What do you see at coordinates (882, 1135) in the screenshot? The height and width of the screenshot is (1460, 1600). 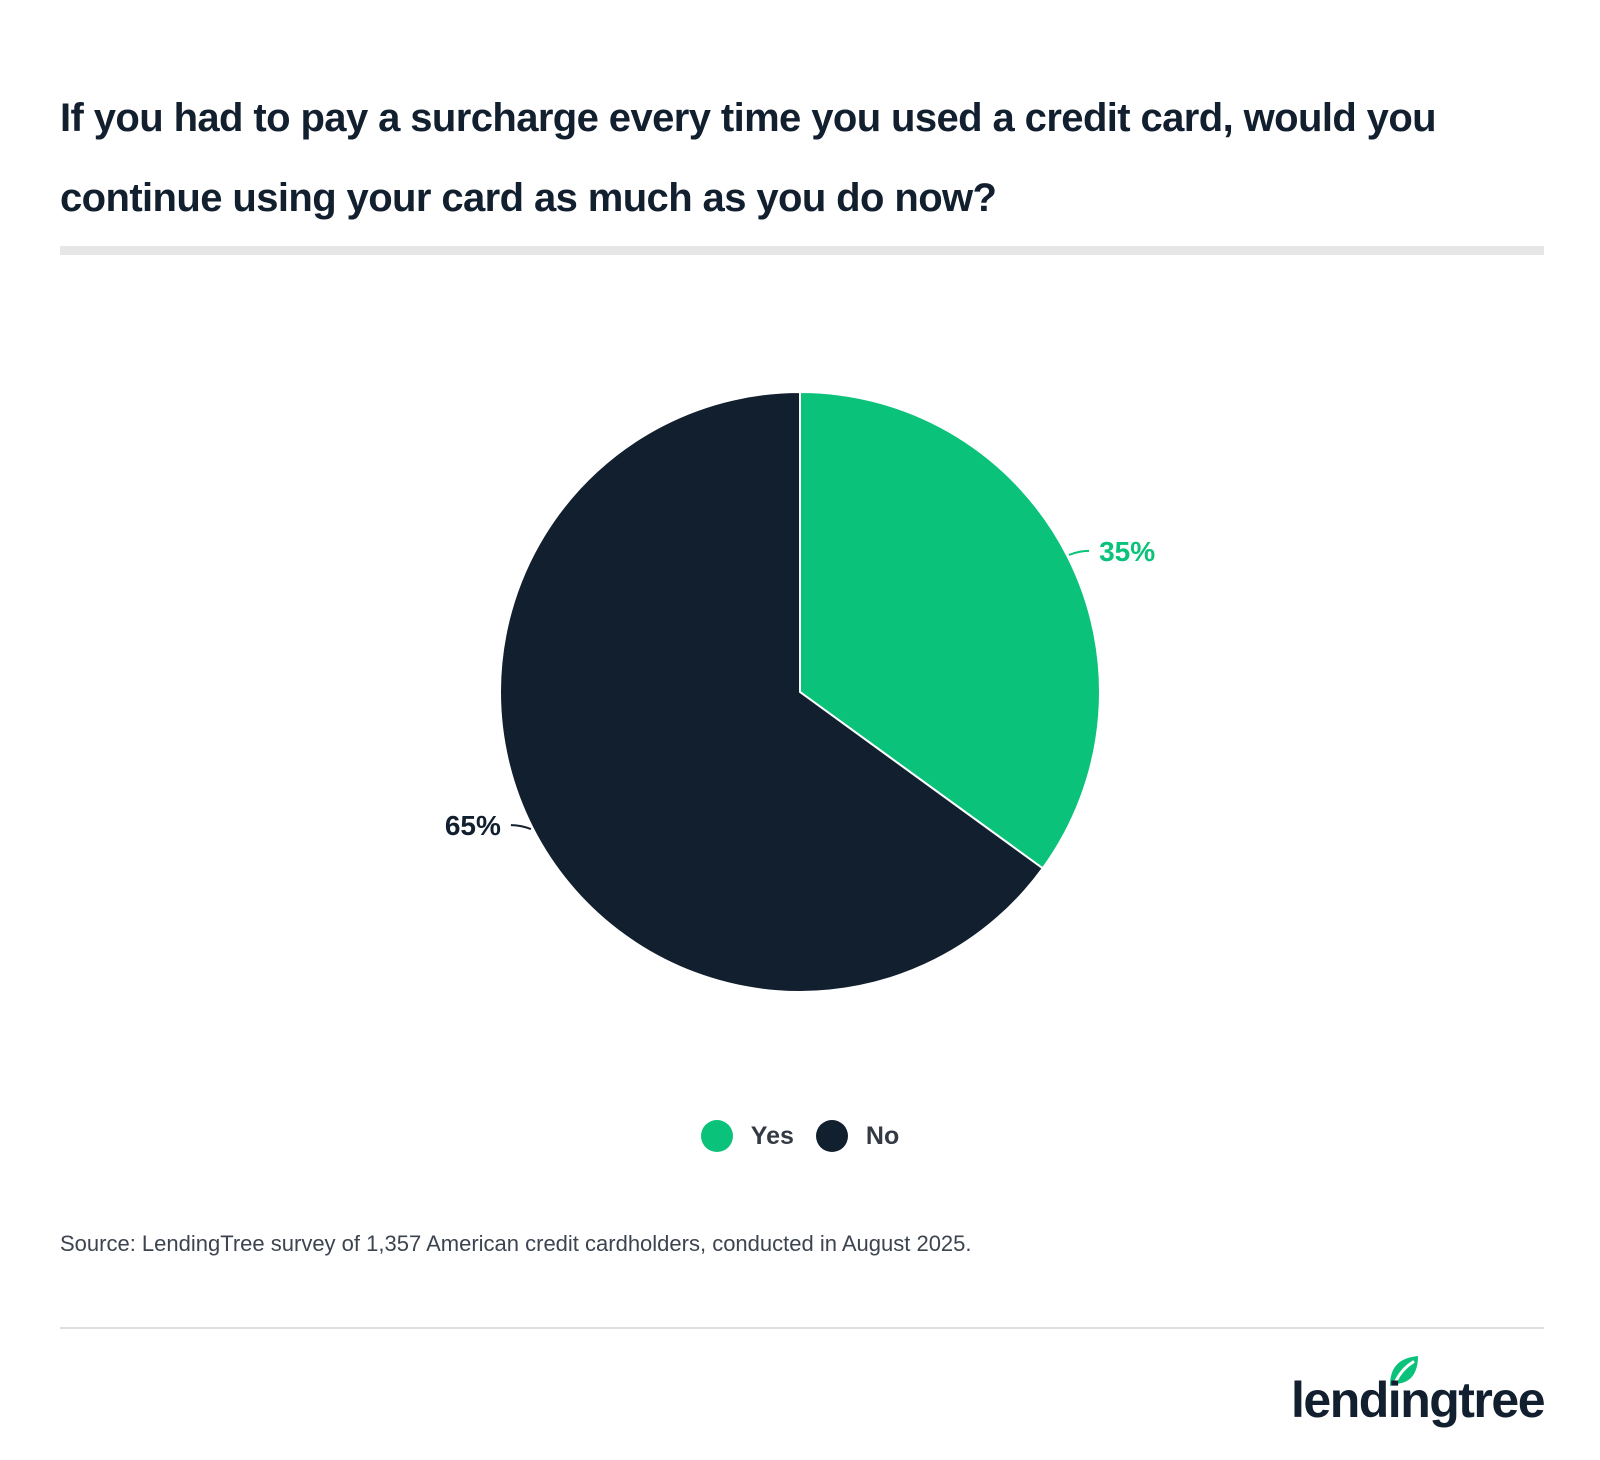 I see `legend-label-no: No` at bounding box center [882, 1135].